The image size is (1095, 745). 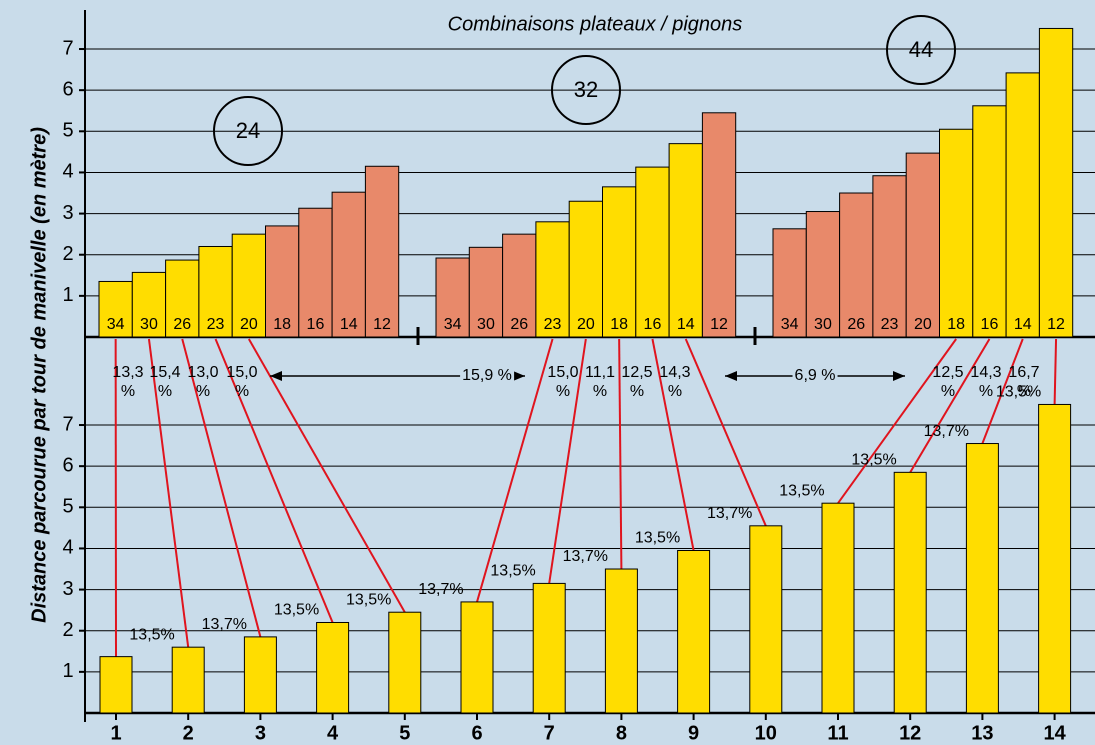 What do you see at coordinates (1056, 324) in the screenshot?
I see `cog-label: 12` at bounding box center [1056, 324].